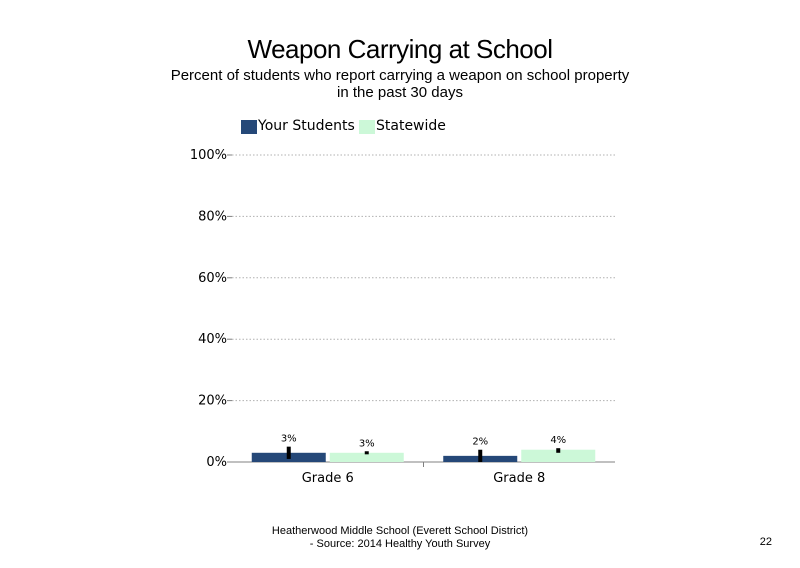  I want to click on x-category-label: Grade 6, so click(328, 478).